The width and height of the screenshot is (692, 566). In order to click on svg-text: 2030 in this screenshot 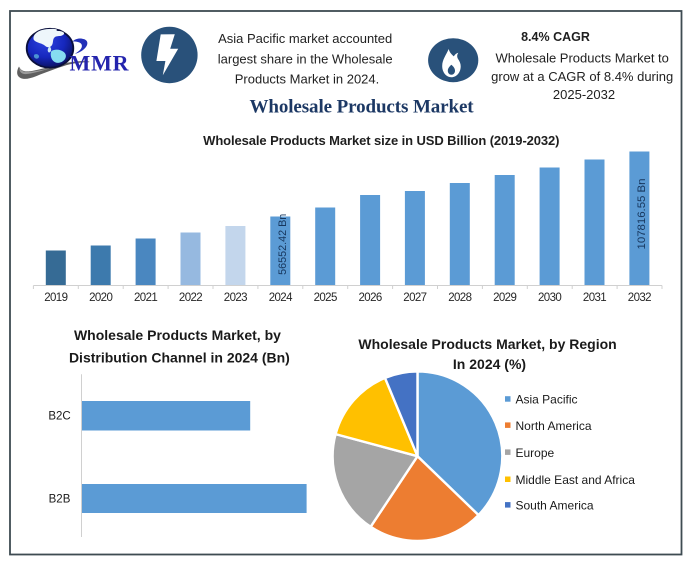, I will do `click(549, 298)`.